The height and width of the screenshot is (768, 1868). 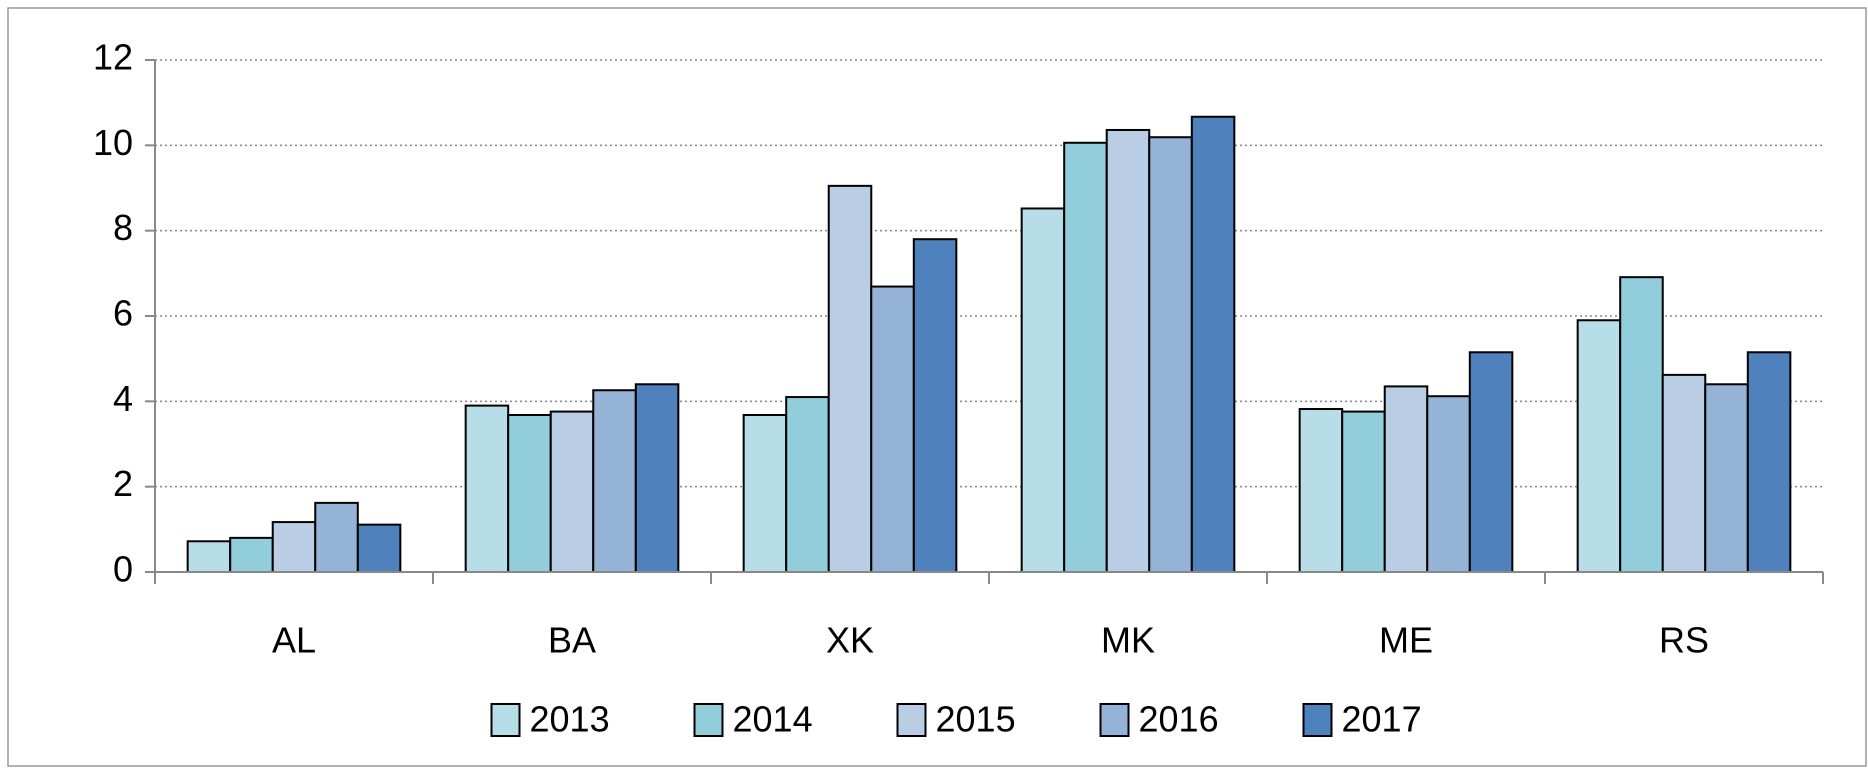 I want to click on y-tick-label: 12, so click(x=113, y=57).